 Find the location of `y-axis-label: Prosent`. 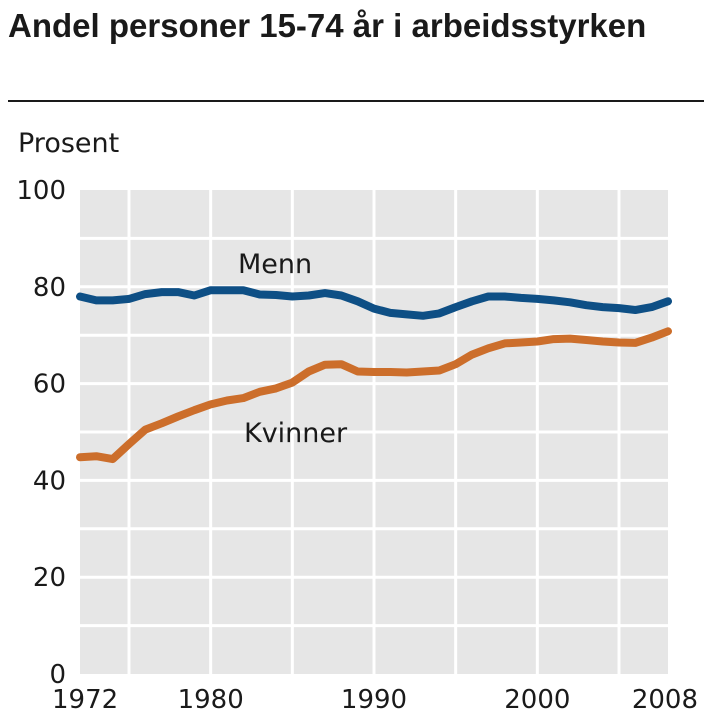

y-axis-label: Prosent is located at coordinates (68, 143).